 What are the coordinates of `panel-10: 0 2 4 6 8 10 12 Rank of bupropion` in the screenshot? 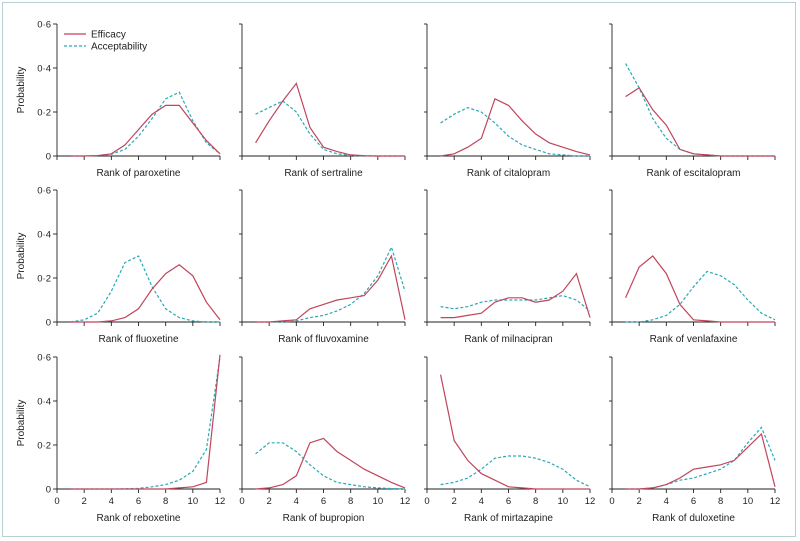 It's located at (325, 440).